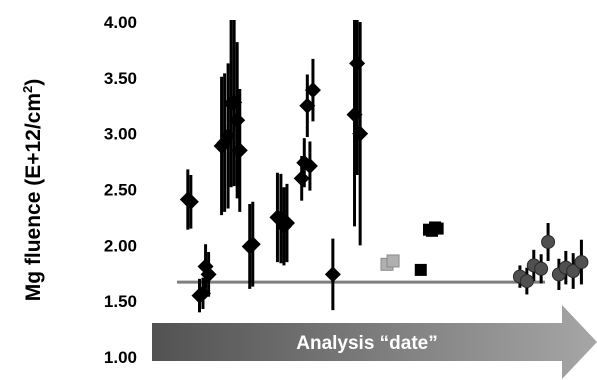 The width and height of the screenshot is (597, 380). Describe the element at coordinates (120, 301) in the screenshot. I see `y-tick-label: 1.50` at that location.